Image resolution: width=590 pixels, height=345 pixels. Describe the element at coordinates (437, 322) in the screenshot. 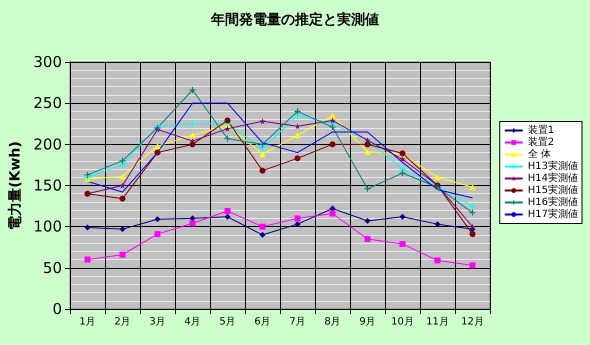

I see `x-tick-label: 11月` at that location.